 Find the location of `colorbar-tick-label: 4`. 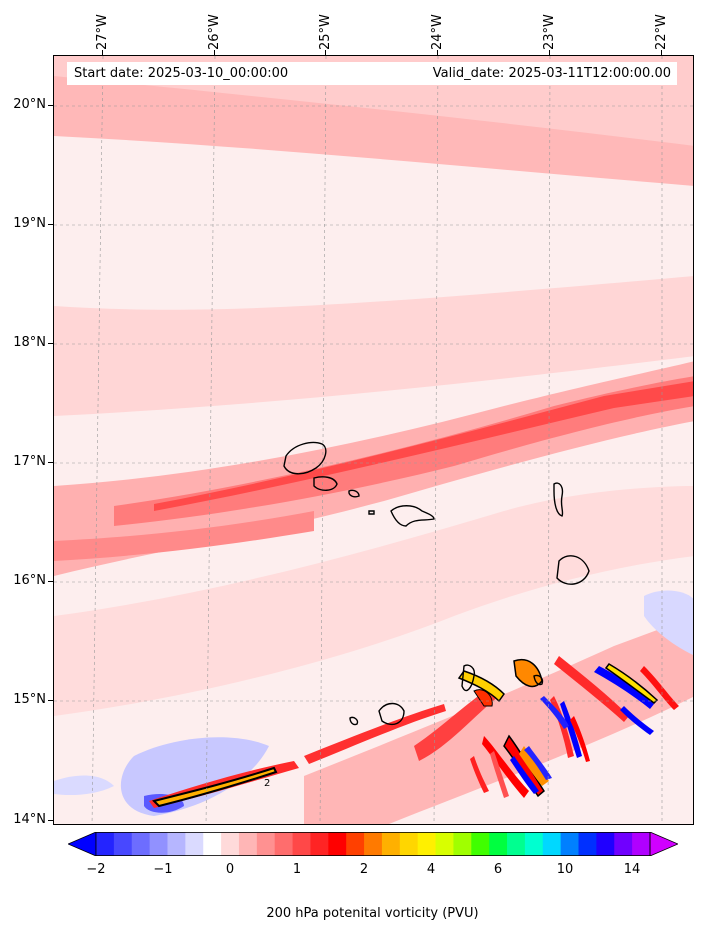

colorbar-tick-label: 4 is located at coordinates (431, 869).